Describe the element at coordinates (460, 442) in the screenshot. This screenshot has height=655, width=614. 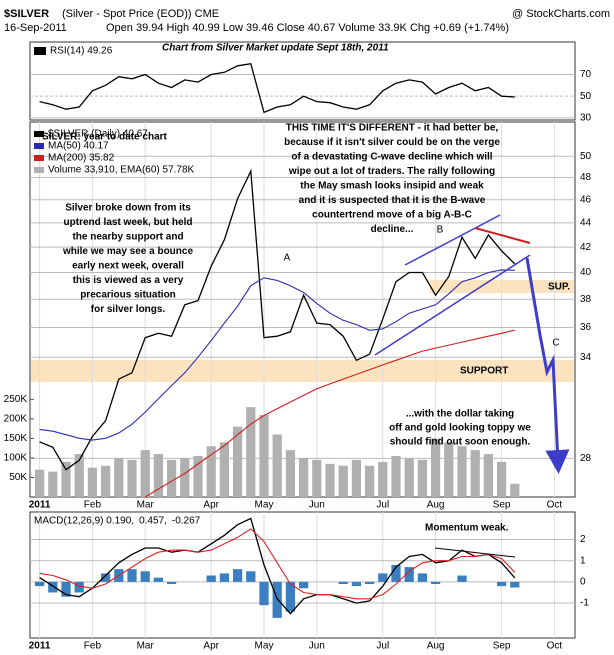
I see `annotation: should find out soon enough.` at that location.